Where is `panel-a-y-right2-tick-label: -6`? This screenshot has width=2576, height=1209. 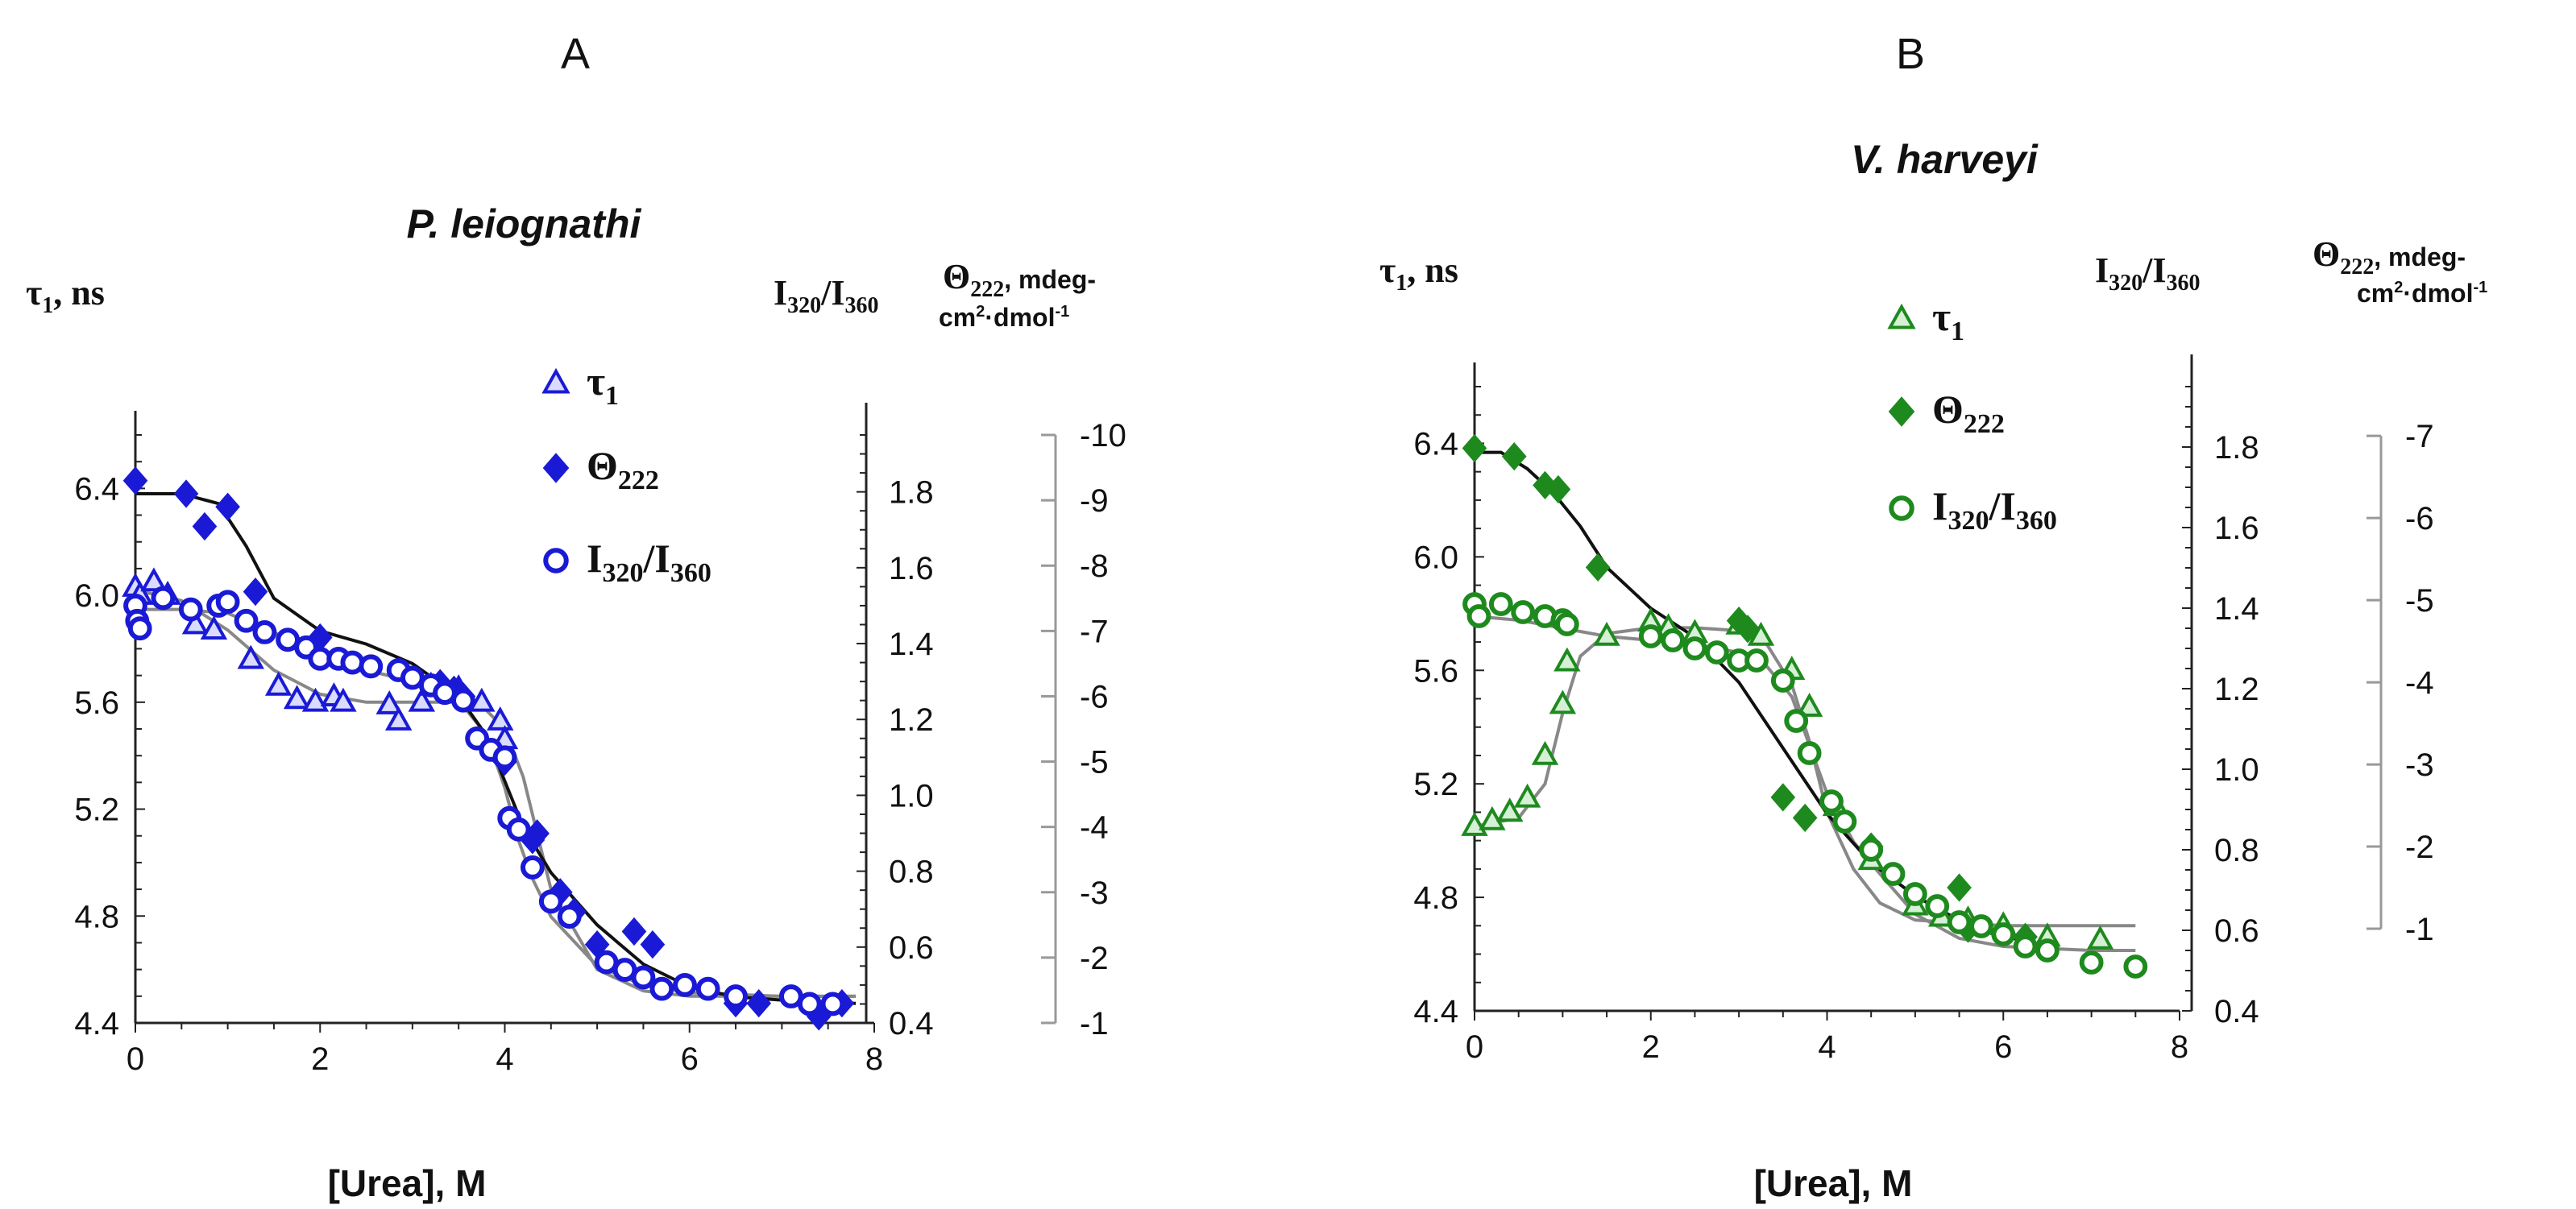 panel-a-y-right2-tick-label: -6 is located at coordinates (1094, 697).